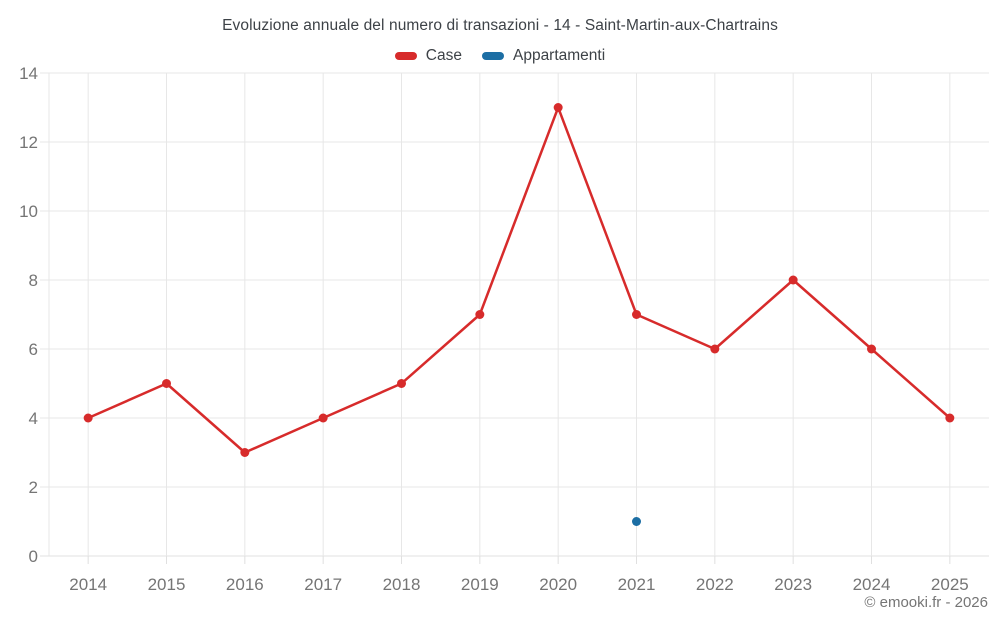  I want to click on x-tick-label: 2015, so click(167, 584).